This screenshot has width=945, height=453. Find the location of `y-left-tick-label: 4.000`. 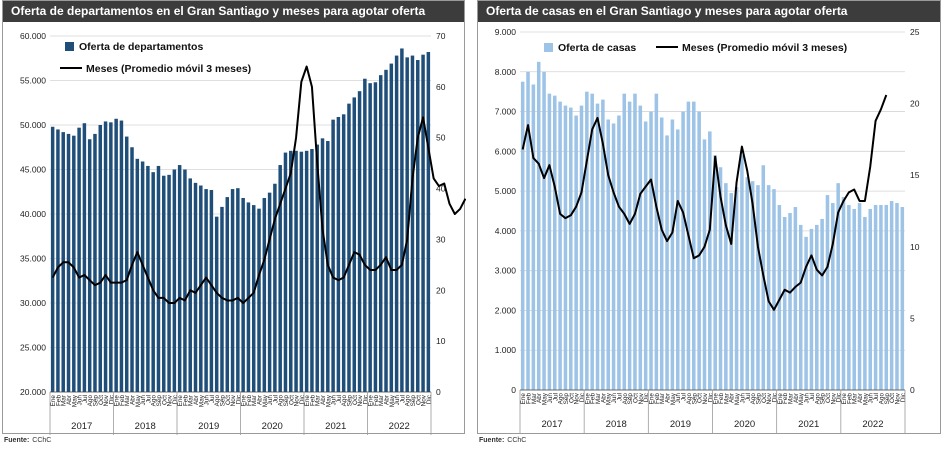

y-left-tick-label: 4.000 is located at coordinates (506, 231).